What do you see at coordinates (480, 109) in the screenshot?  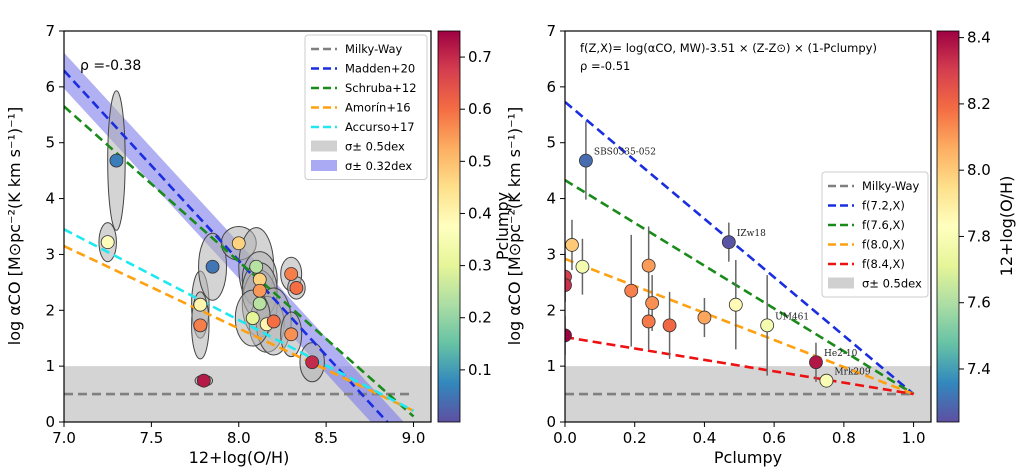 I see `colorbar-tick-label: 0.6` at bounding box center [480, 109].